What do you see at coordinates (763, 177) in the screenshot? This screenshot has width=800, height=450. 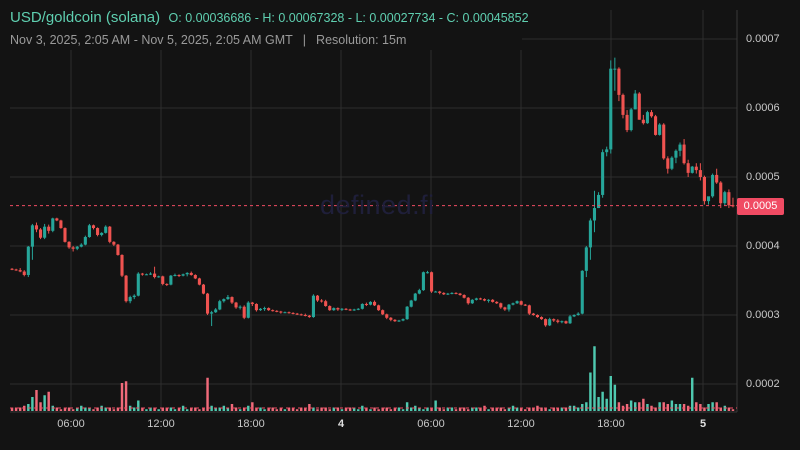 I see `y-tick-label: 0.0005` at bounding box center [763, 177].